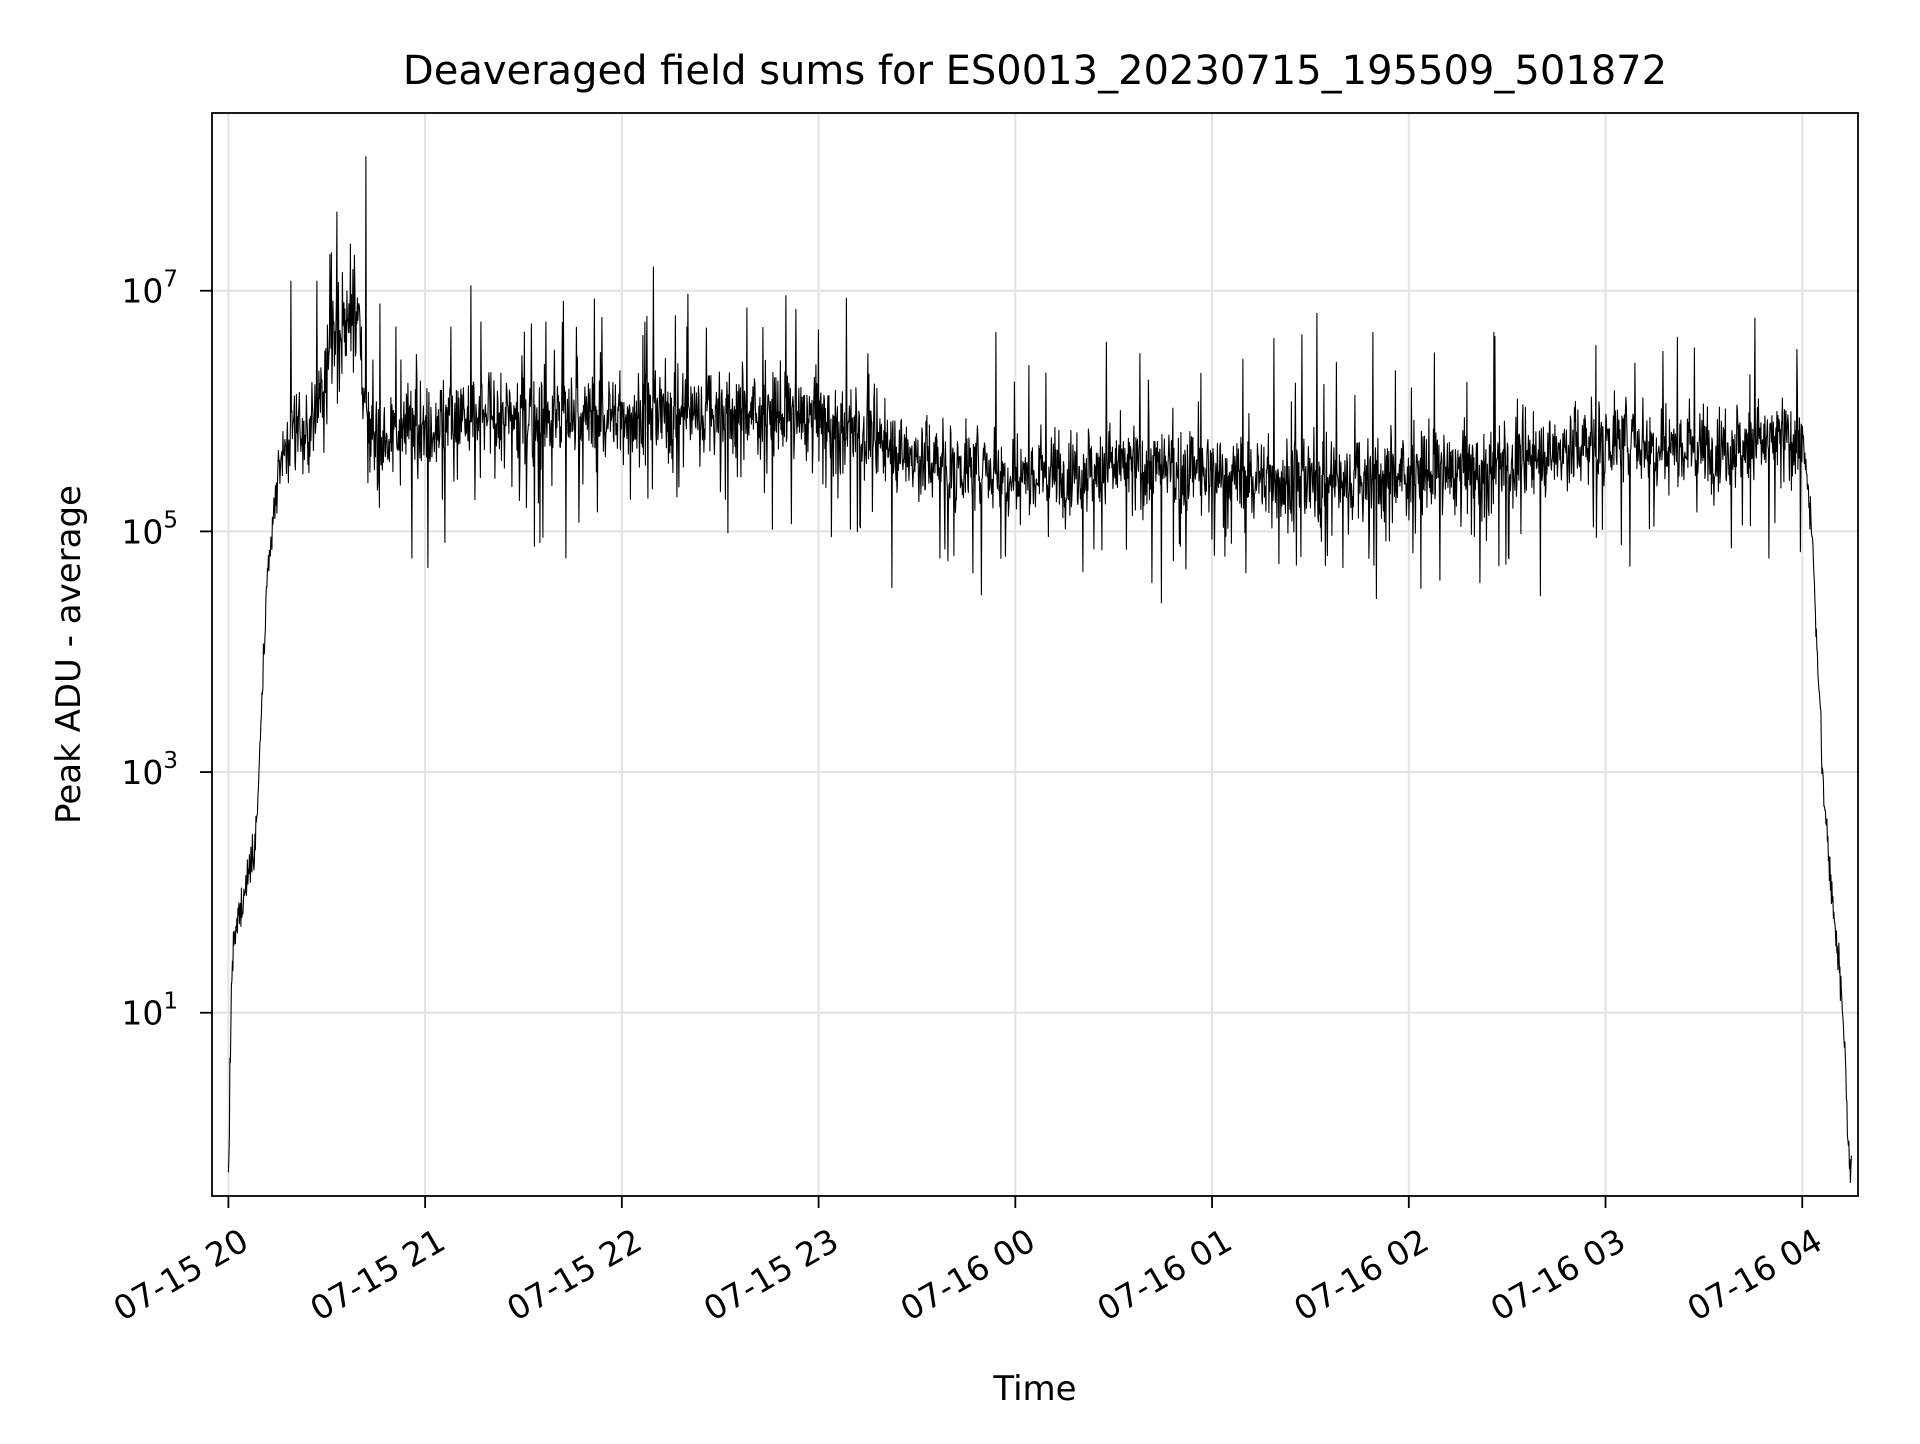  I want to click on y-tick-label: 10⁵, so click(149, 529).